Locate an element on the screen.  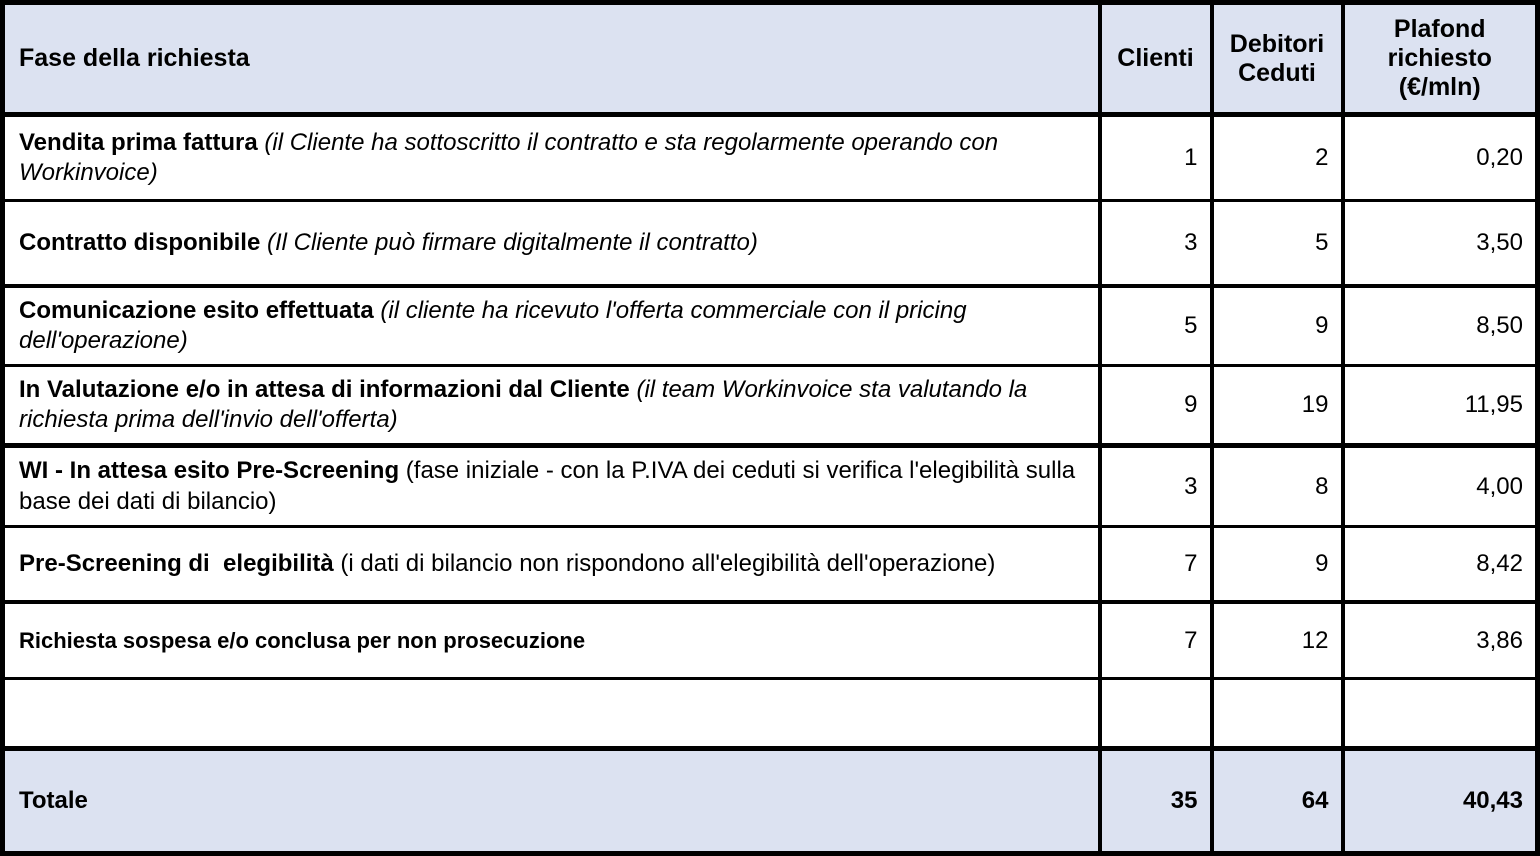
row-title: WI - In attesa esito Pre-Screening is located at coordinates (209, 471).